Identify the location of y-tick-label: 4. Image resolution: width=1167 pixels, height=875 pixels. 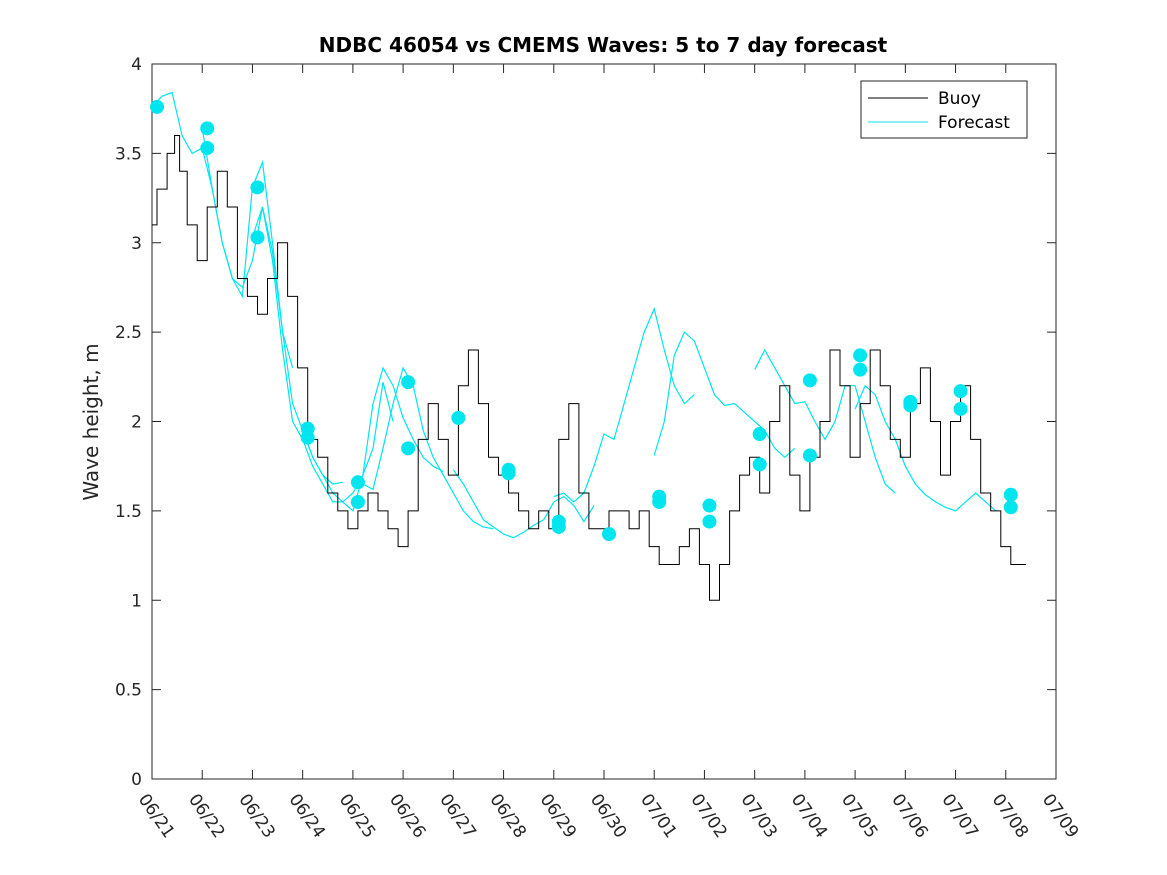
(136, 65).